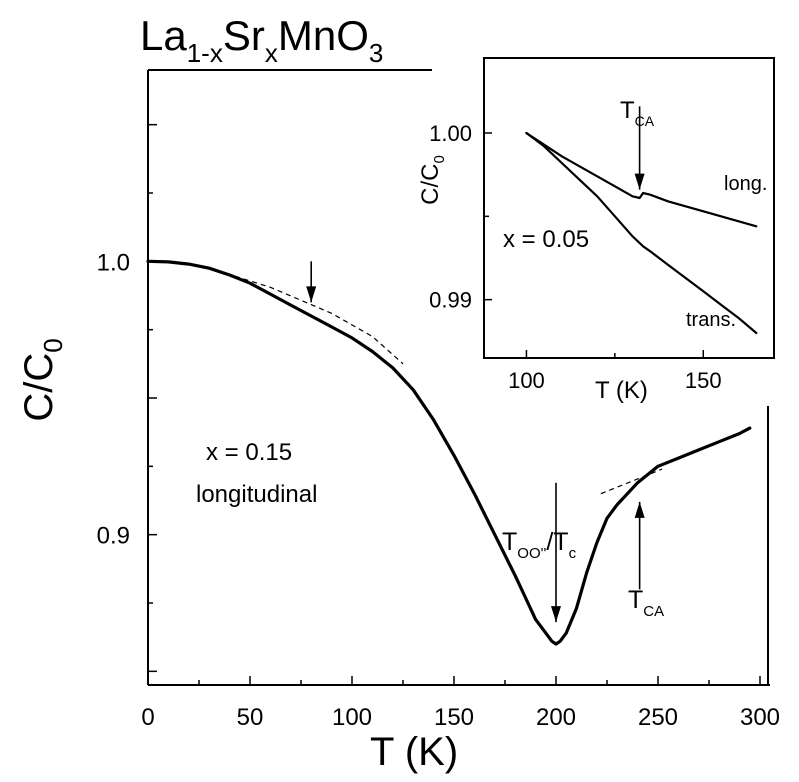  I want to click on inset-ticks, so click(594, 245).